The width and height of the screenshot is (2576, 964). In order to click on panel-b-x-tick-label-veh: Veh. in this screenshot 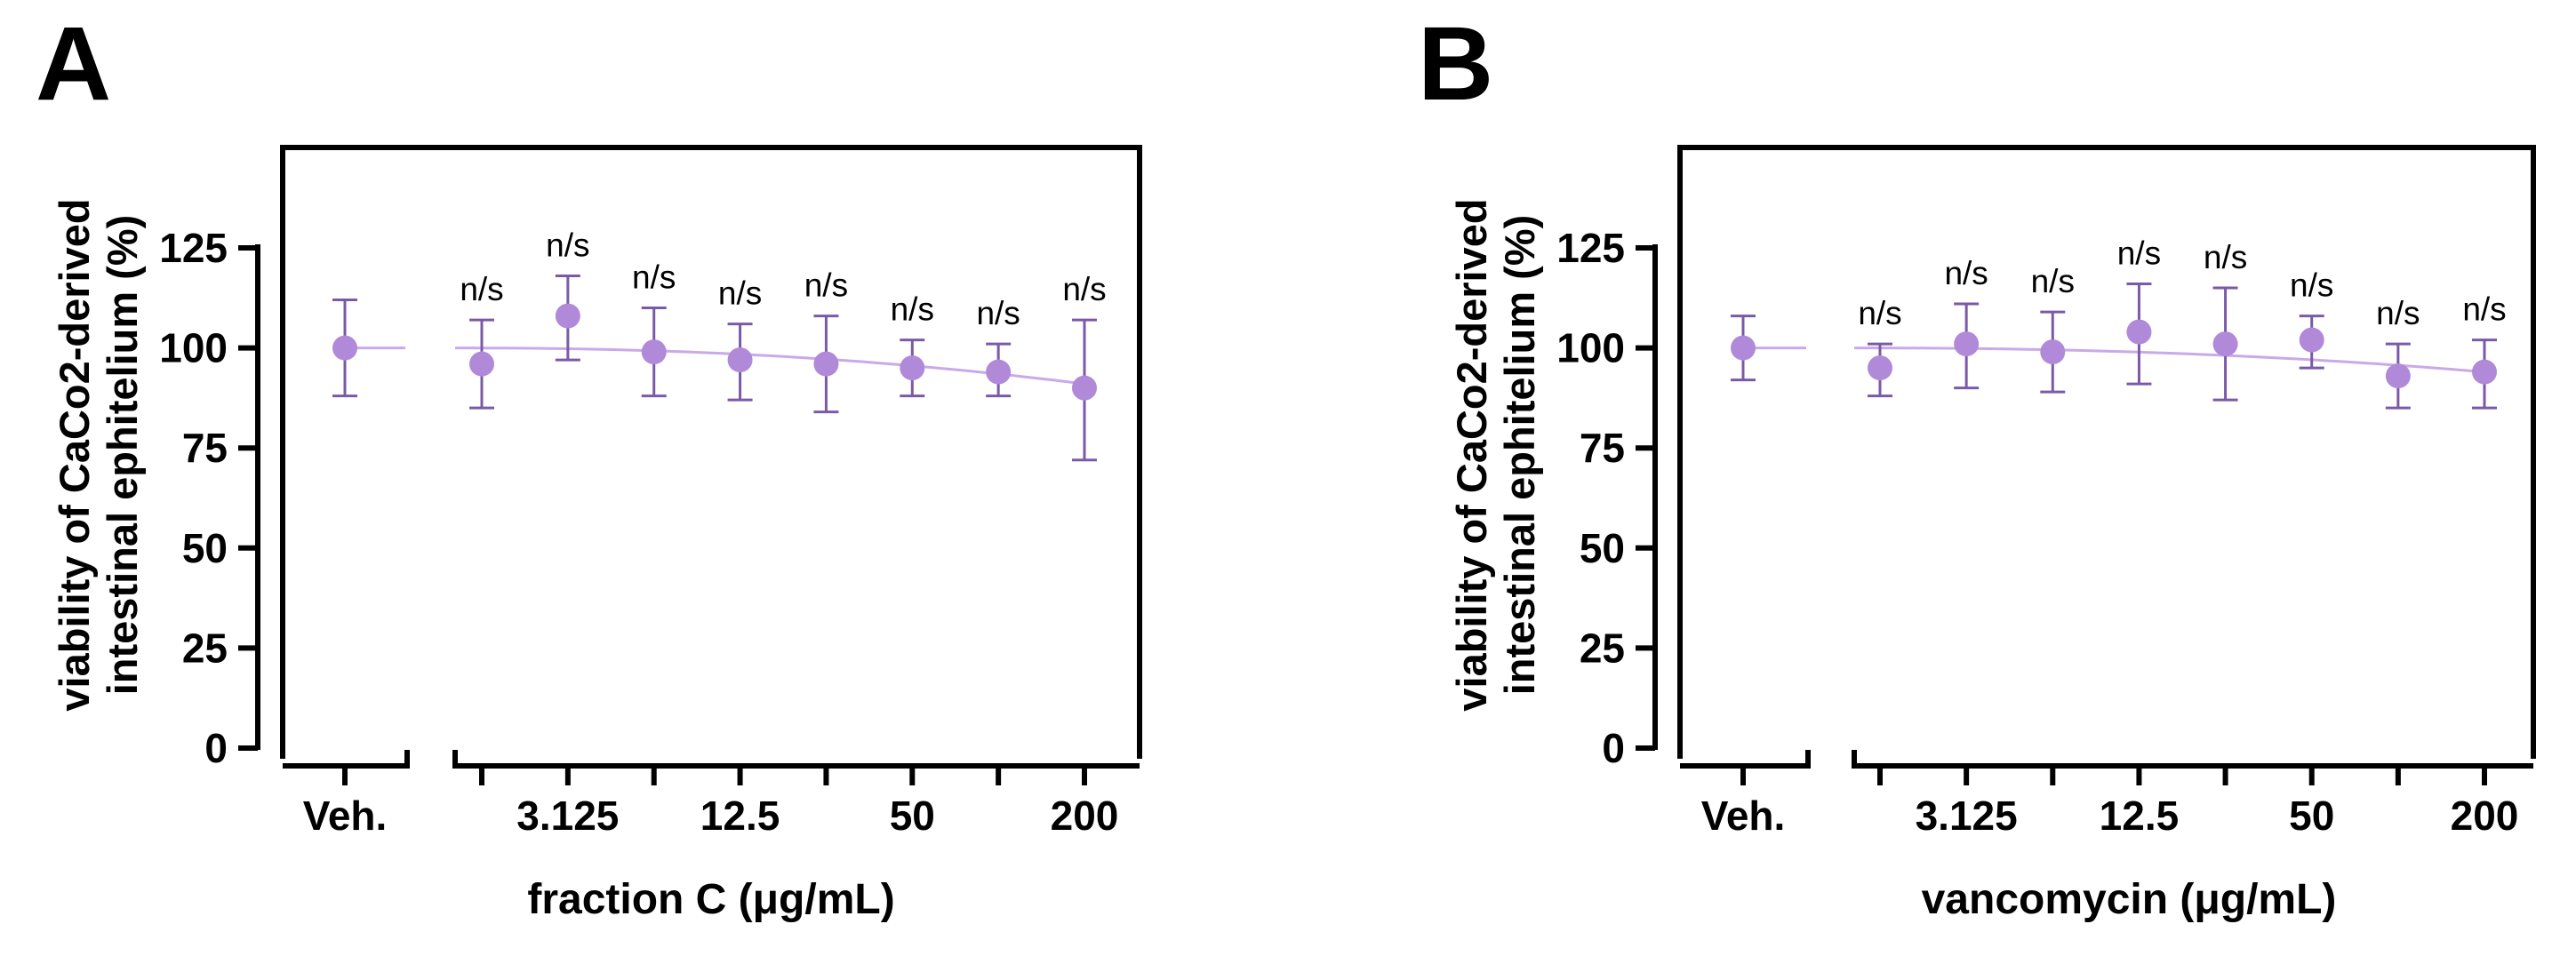, I will do `click(1743, 816)`.